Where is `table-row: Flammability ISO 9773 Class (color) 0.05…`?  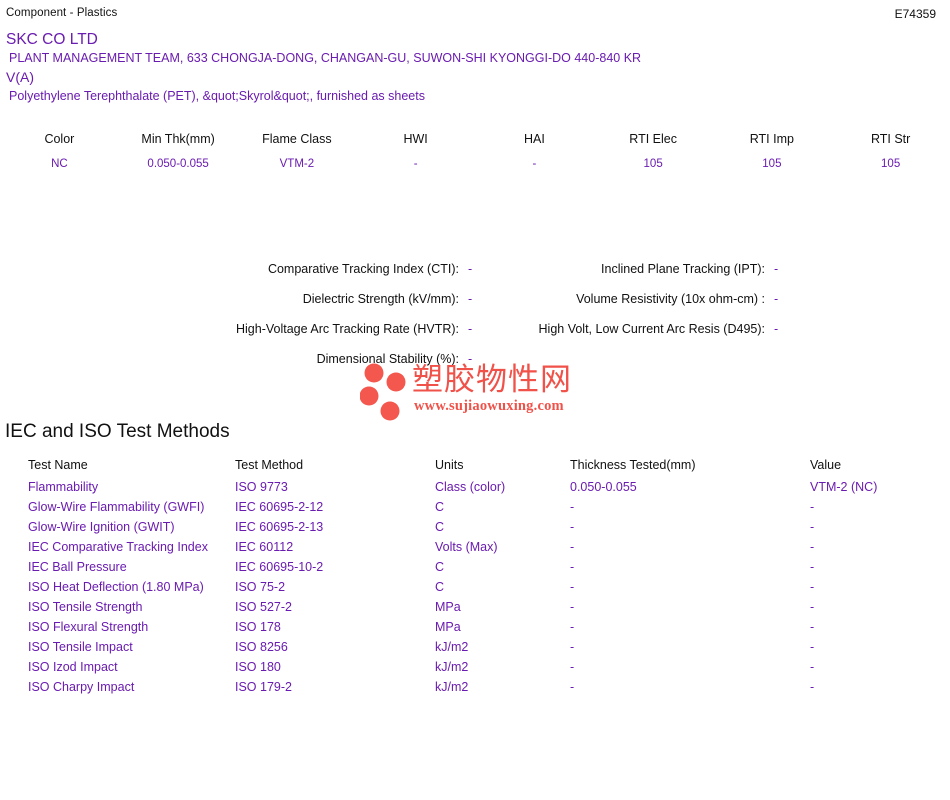 table-row: Flammability ISO 9773 Class (color) 0.05… is located at coordinates (475, 491).